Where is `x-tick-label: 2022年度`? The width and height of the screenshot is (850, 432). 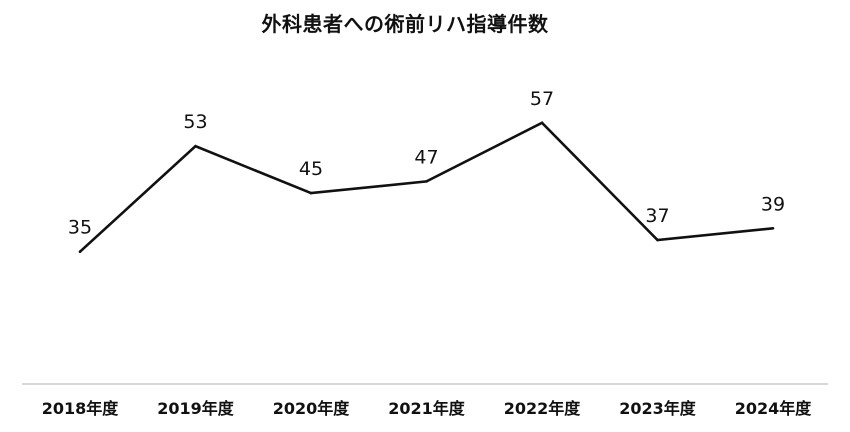 x-tick-label: 2022年度 is located at coordinates (543, 408).